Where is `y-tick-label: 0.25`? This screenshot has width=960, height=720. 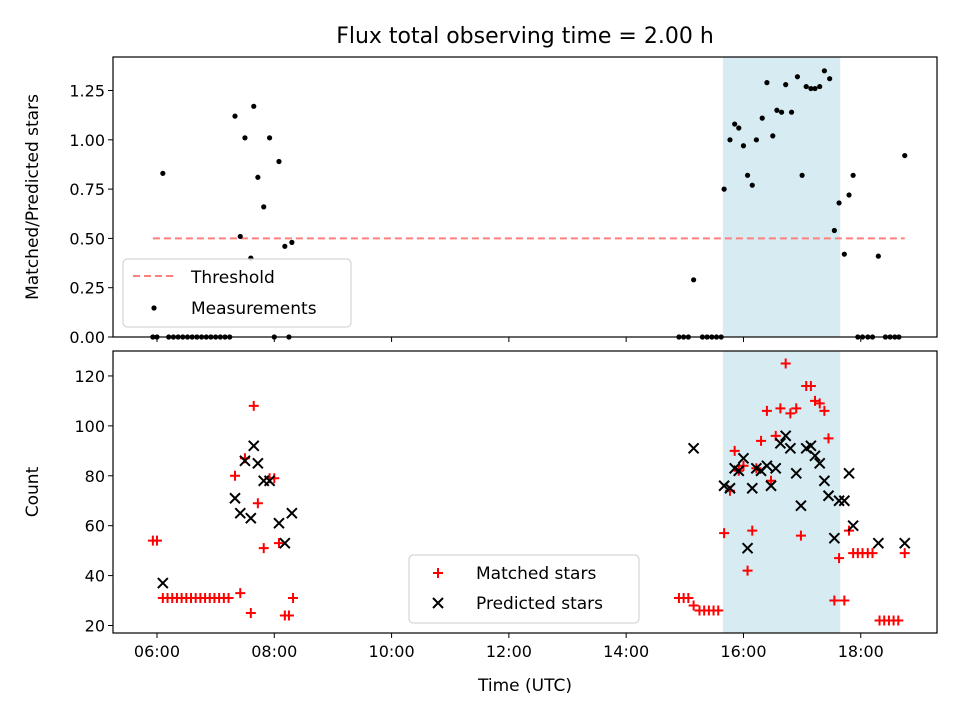 y-tick-label: 0.25 is located at coordinates (87, 288).